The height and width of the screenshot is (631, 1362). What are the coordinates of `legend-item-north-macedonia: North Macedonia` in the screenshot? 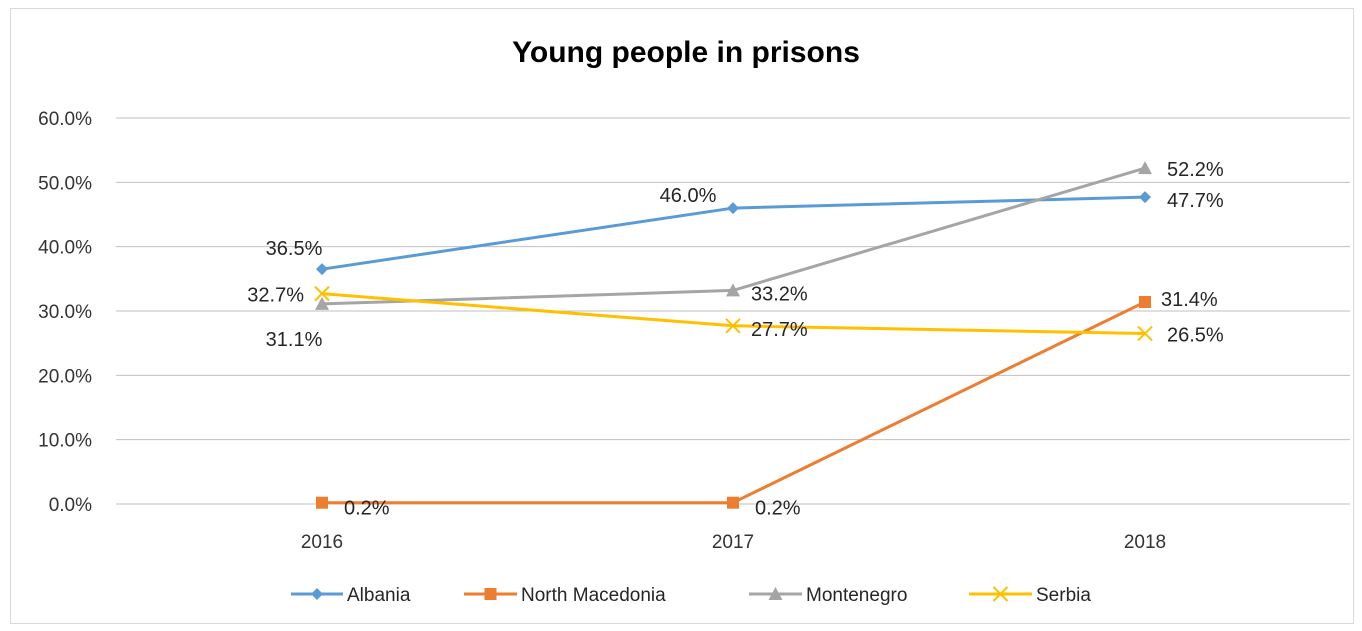 It's located at (565, 595).